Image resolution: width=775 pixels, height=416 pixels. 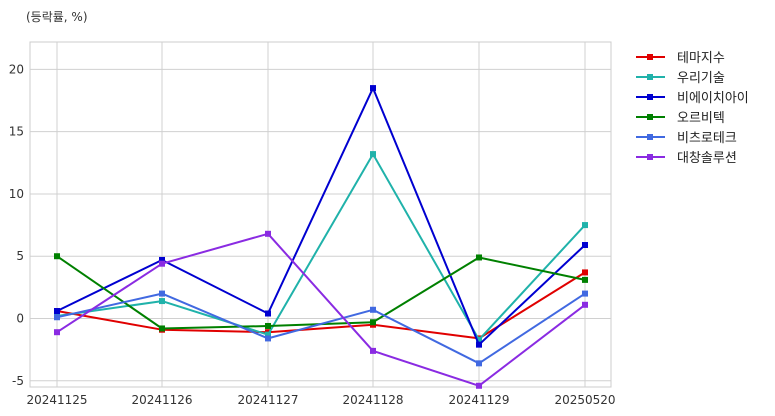 What do you see at coordinates (707, 138) in the screenshot?
I see `legend-label: 비츠로테크` at bounding box center [707, 138].